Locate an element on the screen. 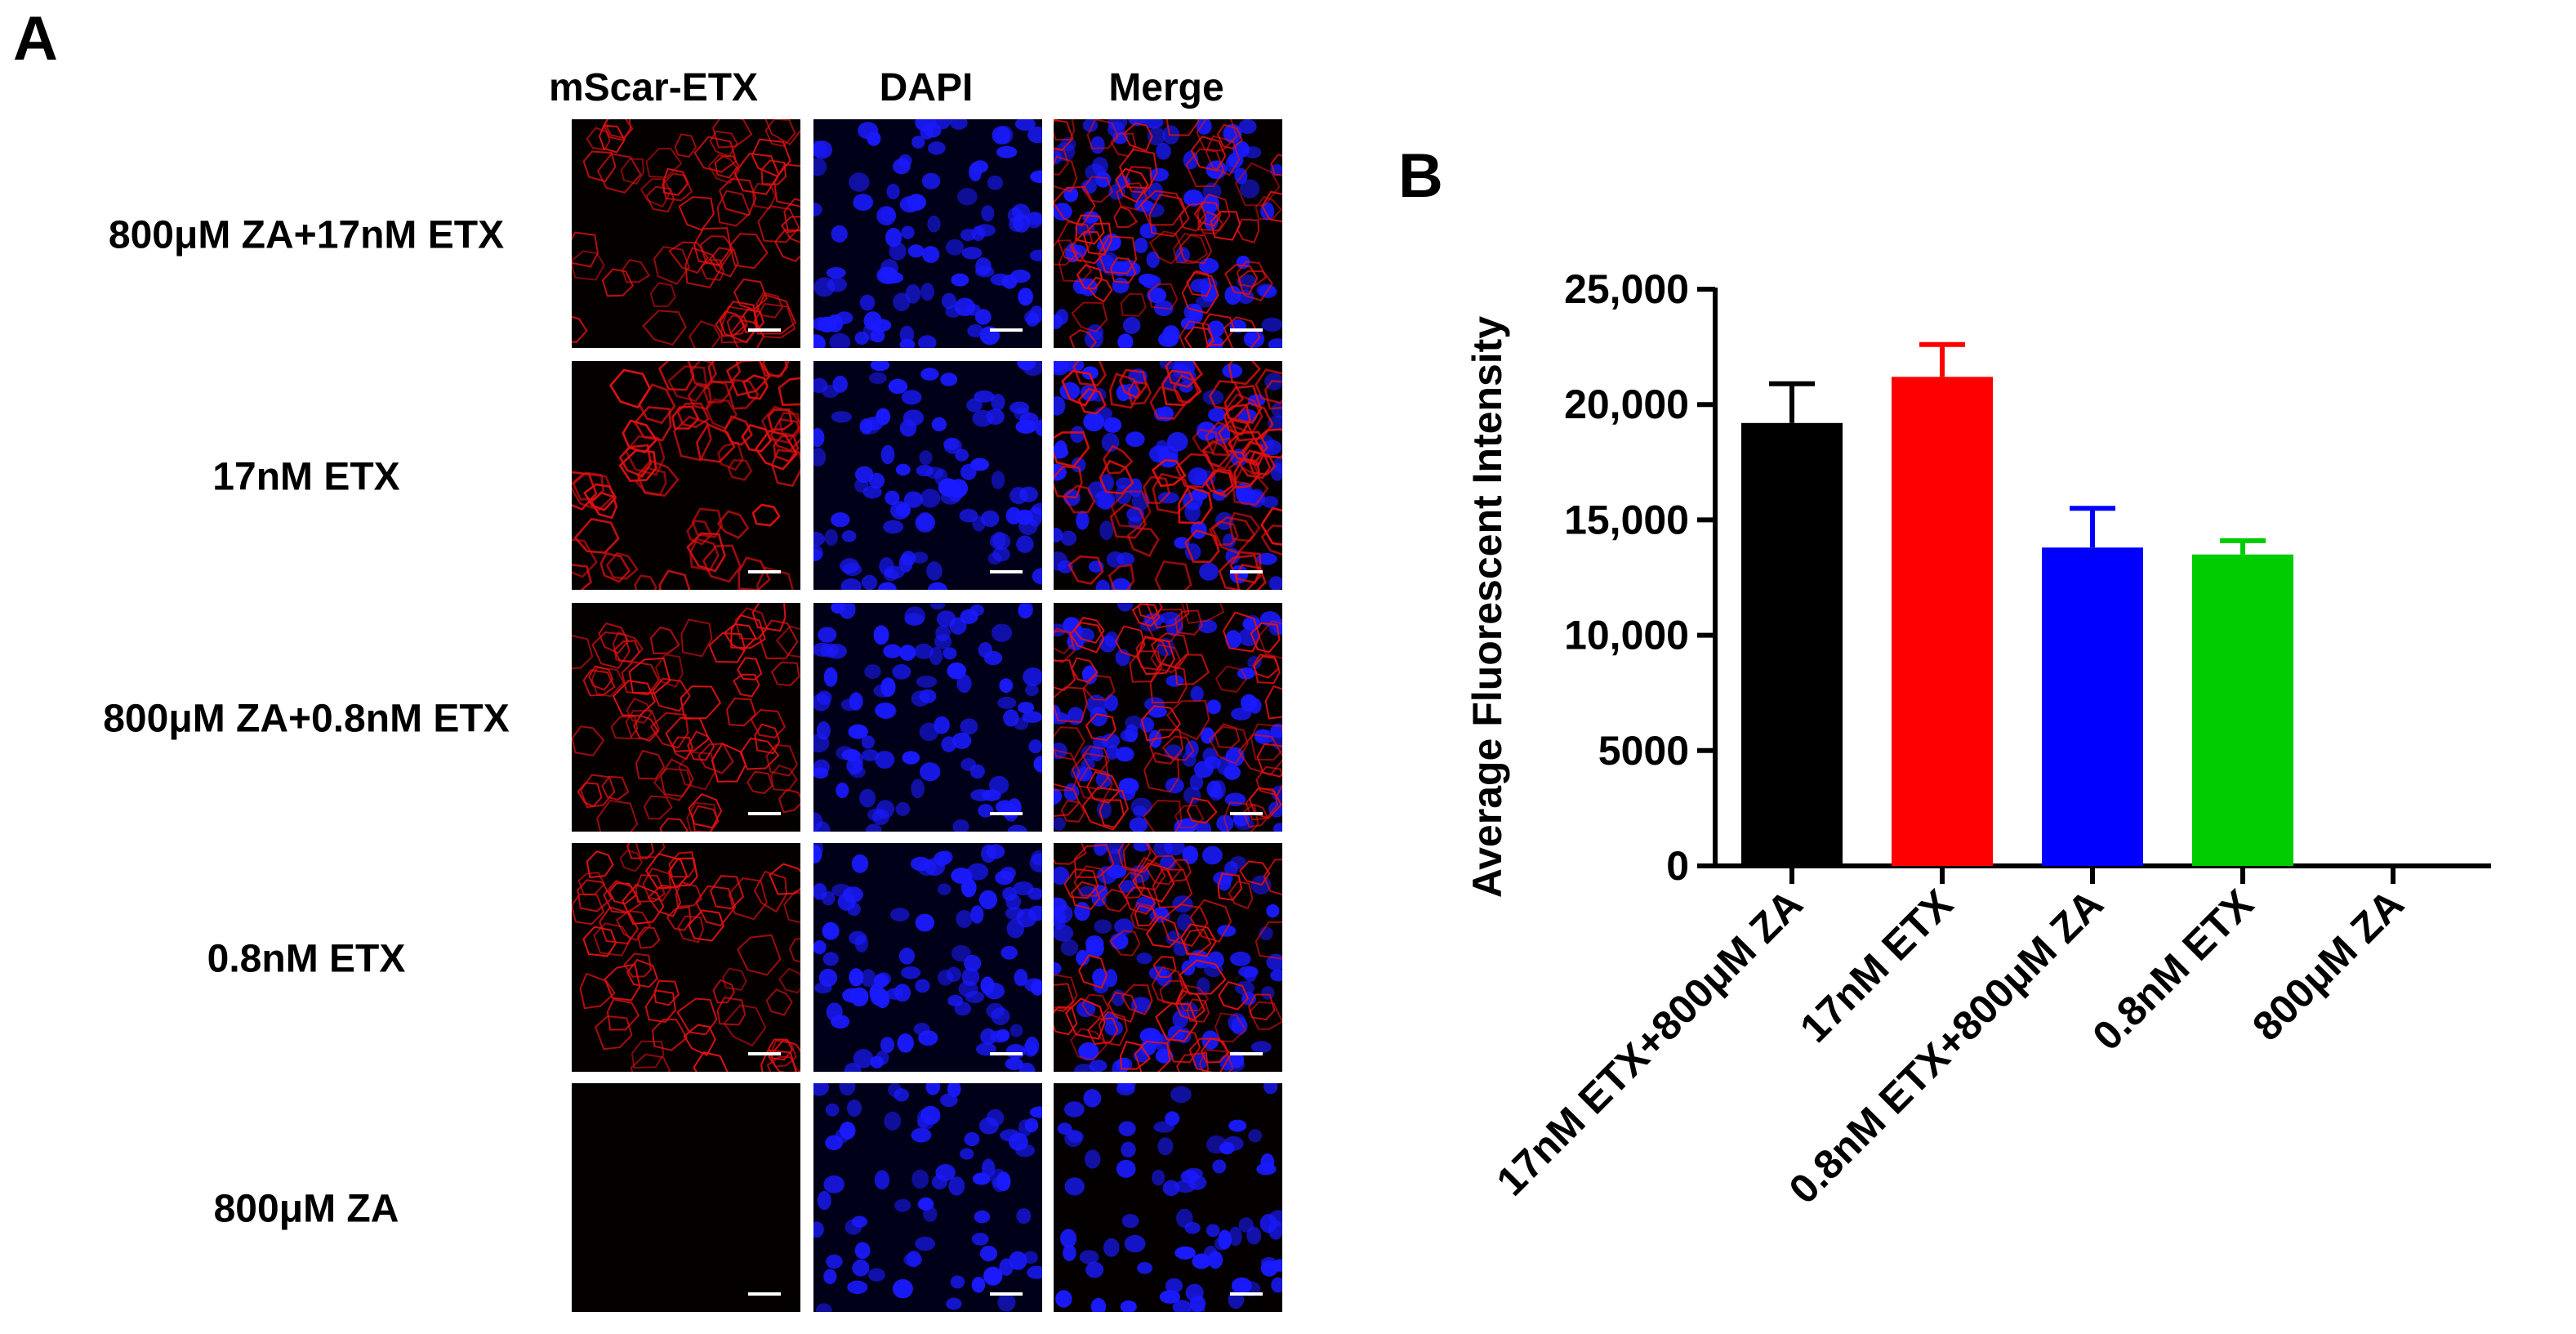  row-label-0-8nm-etx: 0.8nM ETX is located at coordinates (306, 959).